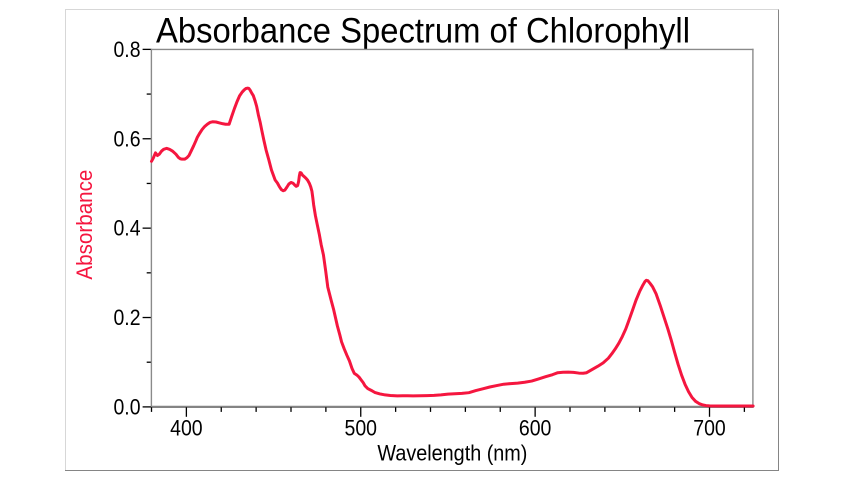 This screenshot has height=478, width=849. What do you see at coordinates (84, 225) in the screenshot?
I see `svg-text: Absorbance` at bounding box center [84, 225].